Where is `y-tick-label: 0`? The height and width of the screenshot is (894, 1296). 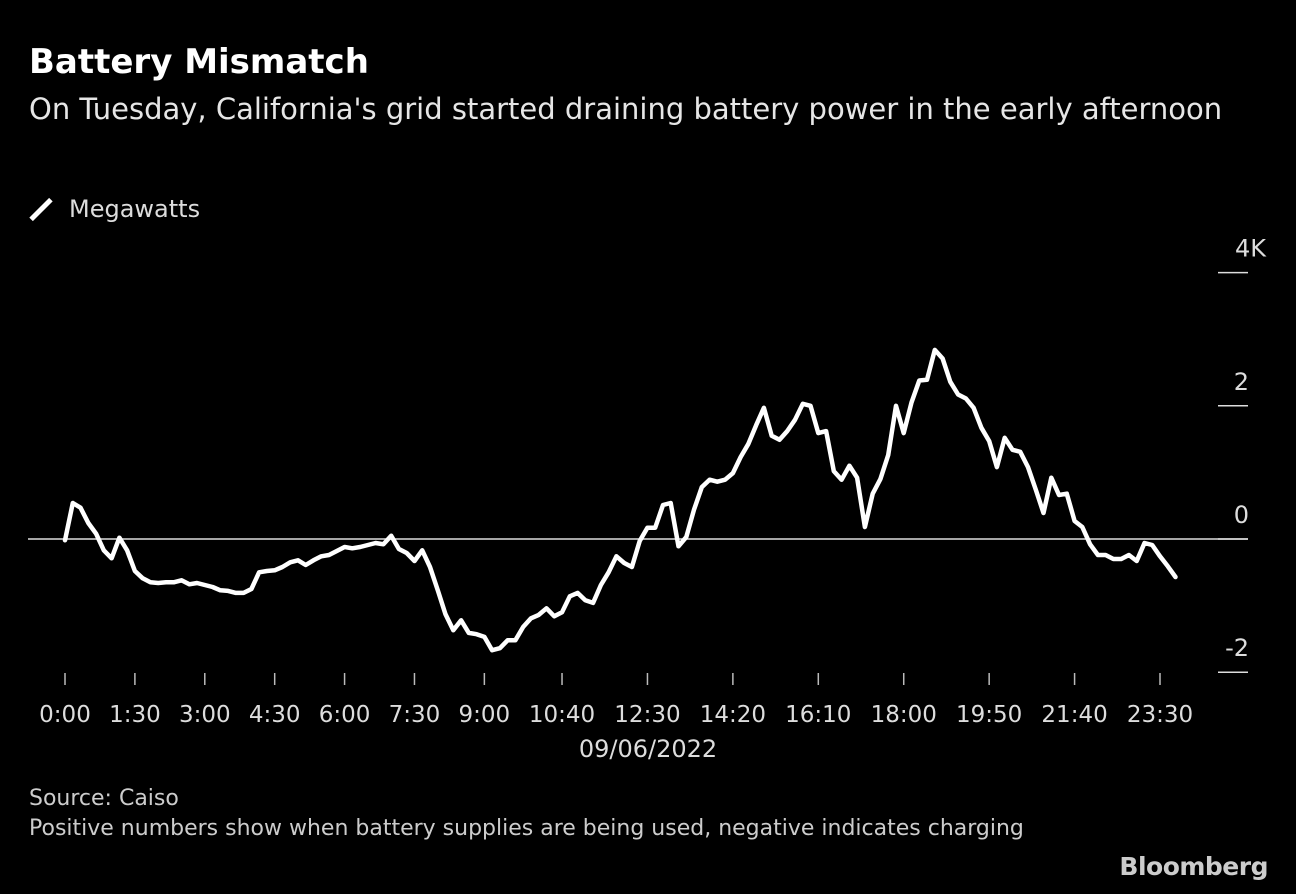 y-tick-label: 0 is located at coordinates (1241, 515).